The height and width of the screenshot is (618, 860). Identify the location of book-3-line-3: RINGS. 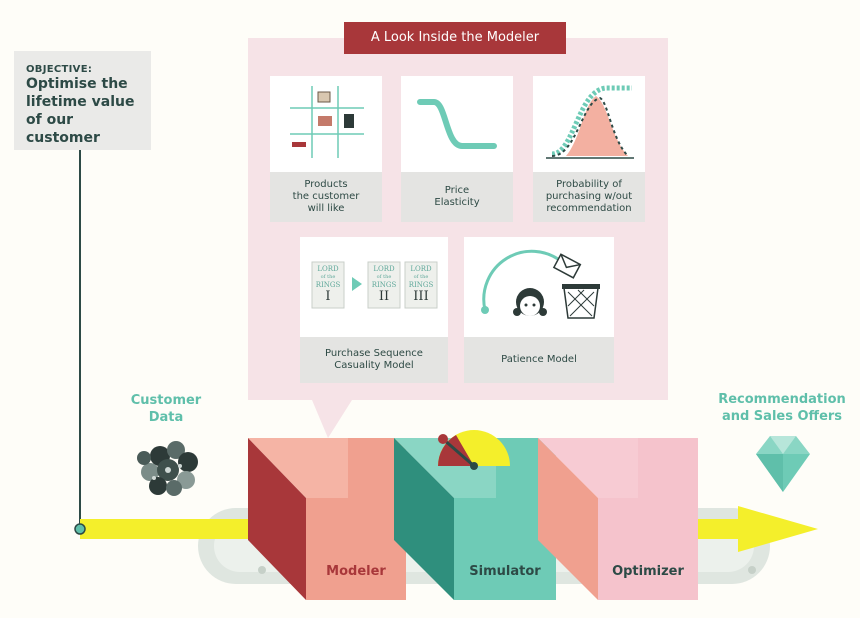
(421, 285).